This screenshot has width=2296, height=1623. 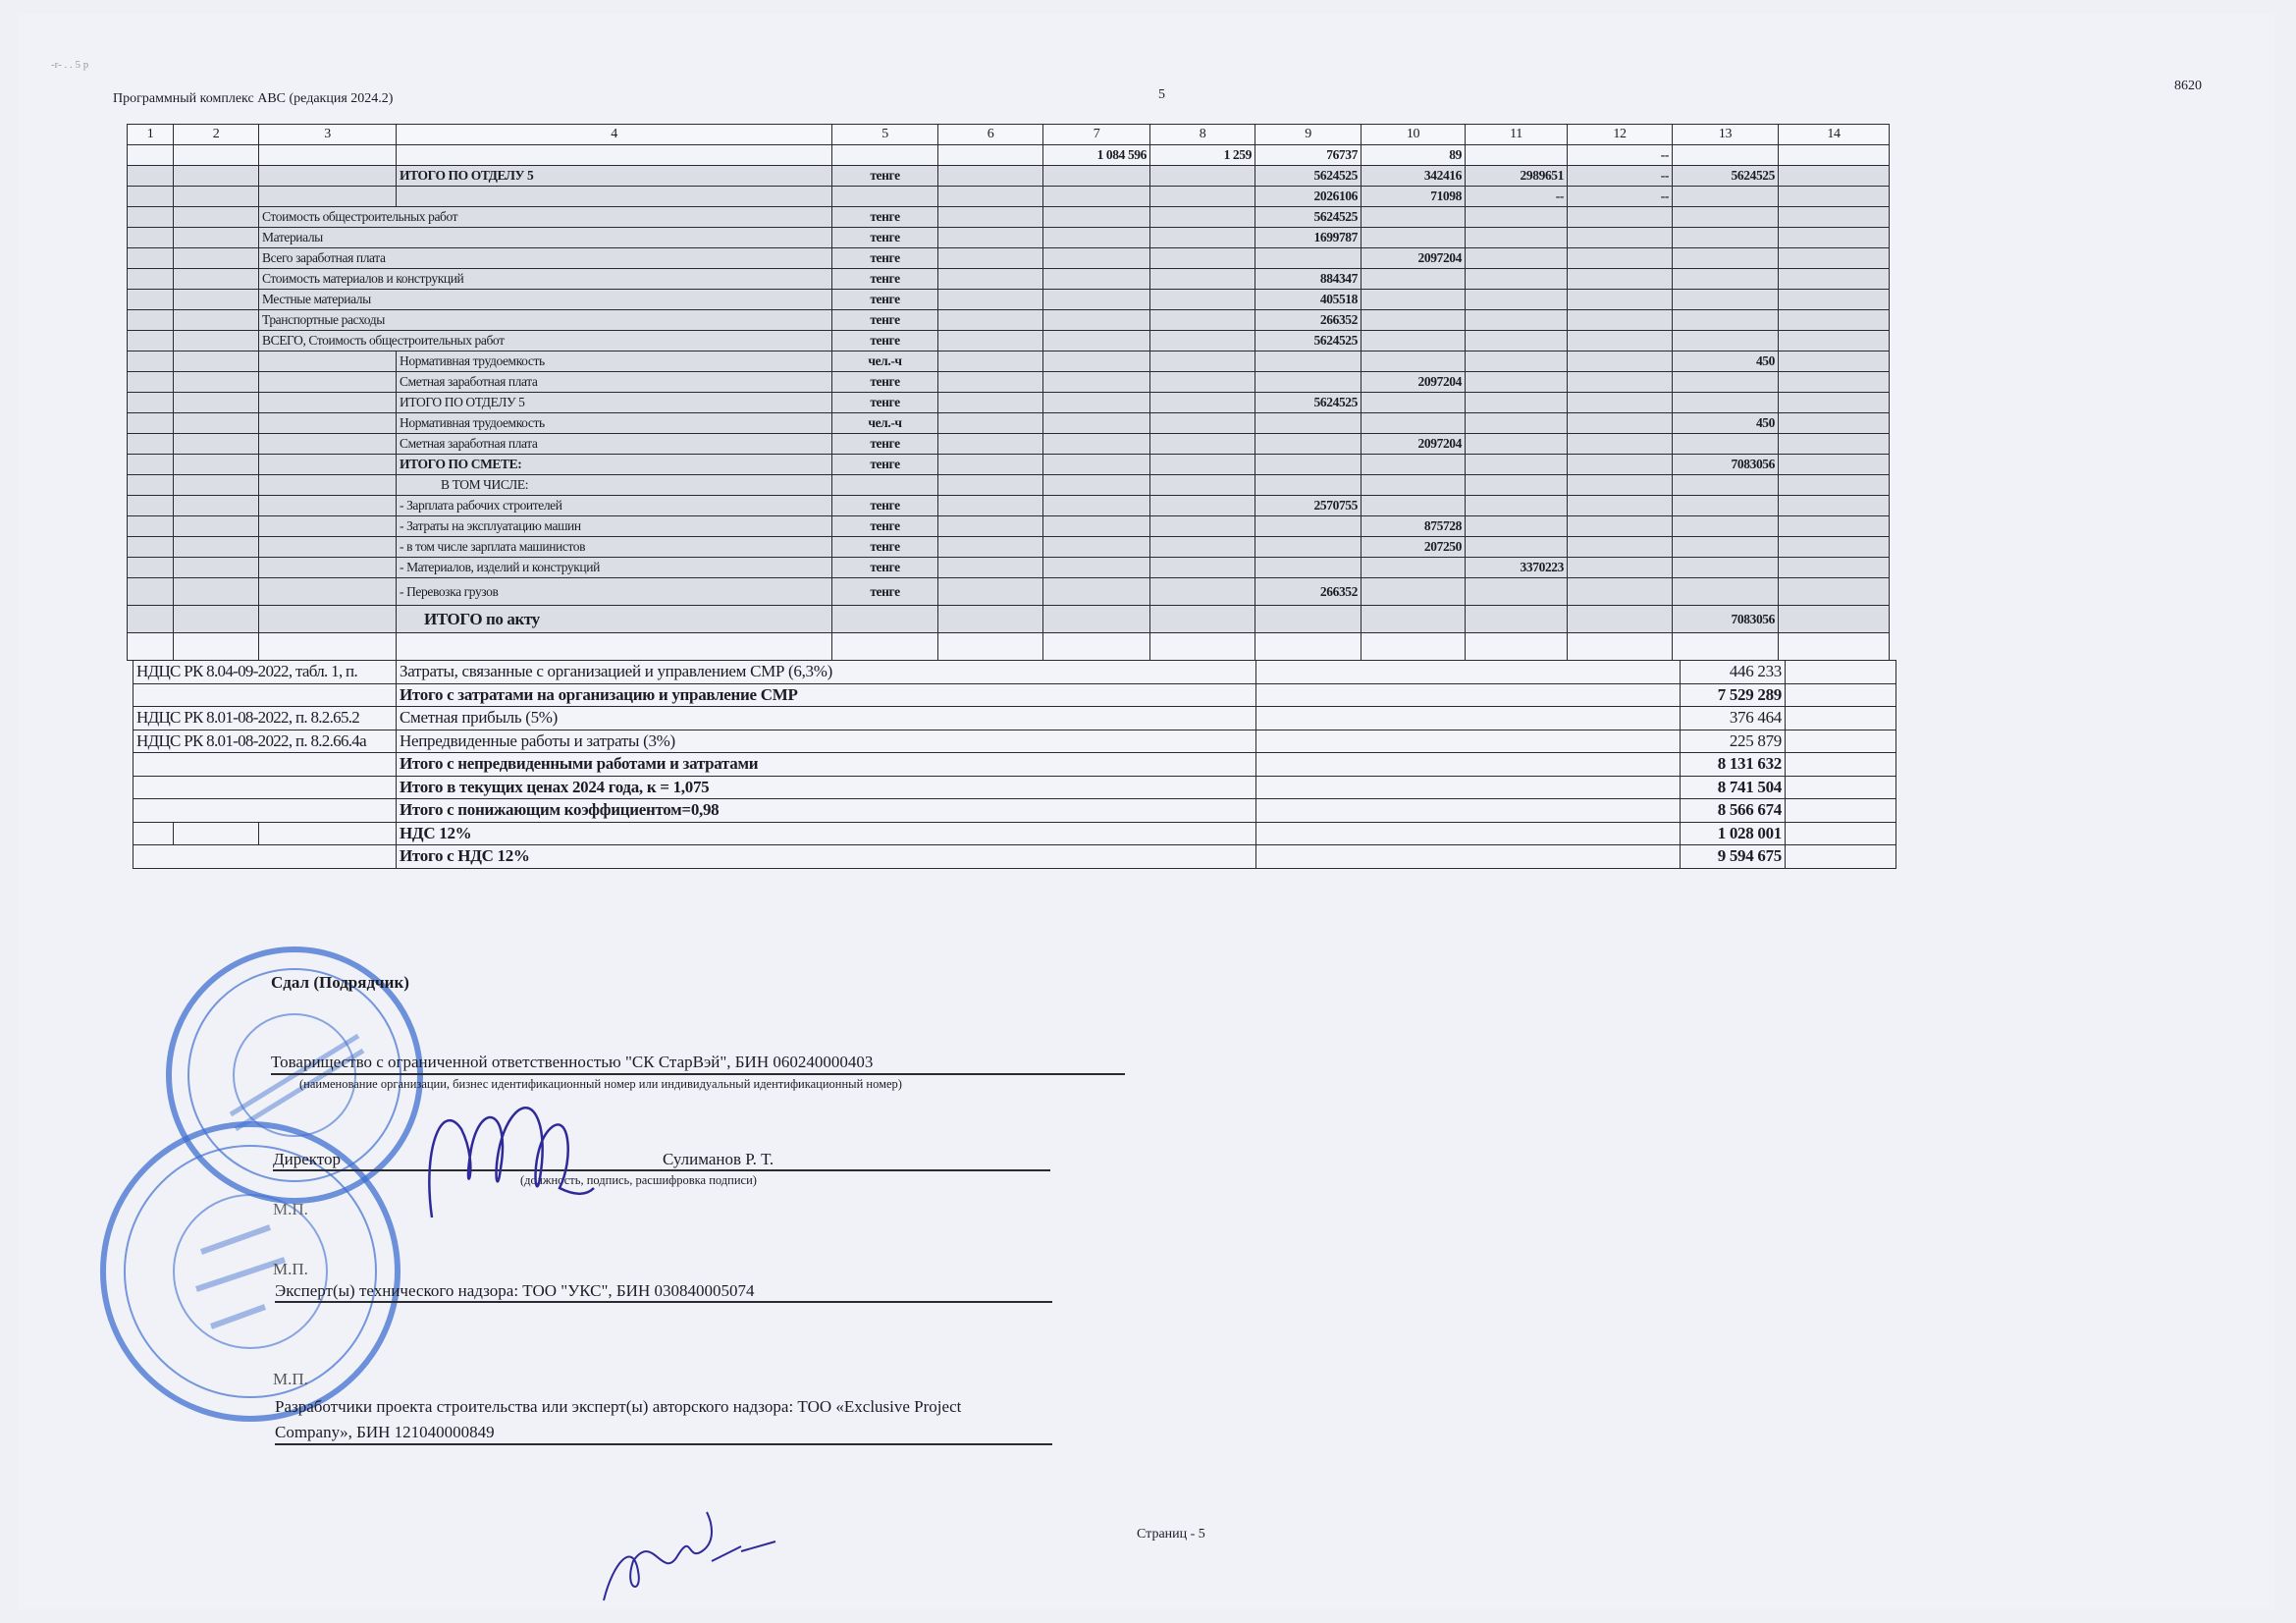 I want to click on row-description: ИТОГО ПО ОТДЕЛУ 5, so click(x=614, y=176).